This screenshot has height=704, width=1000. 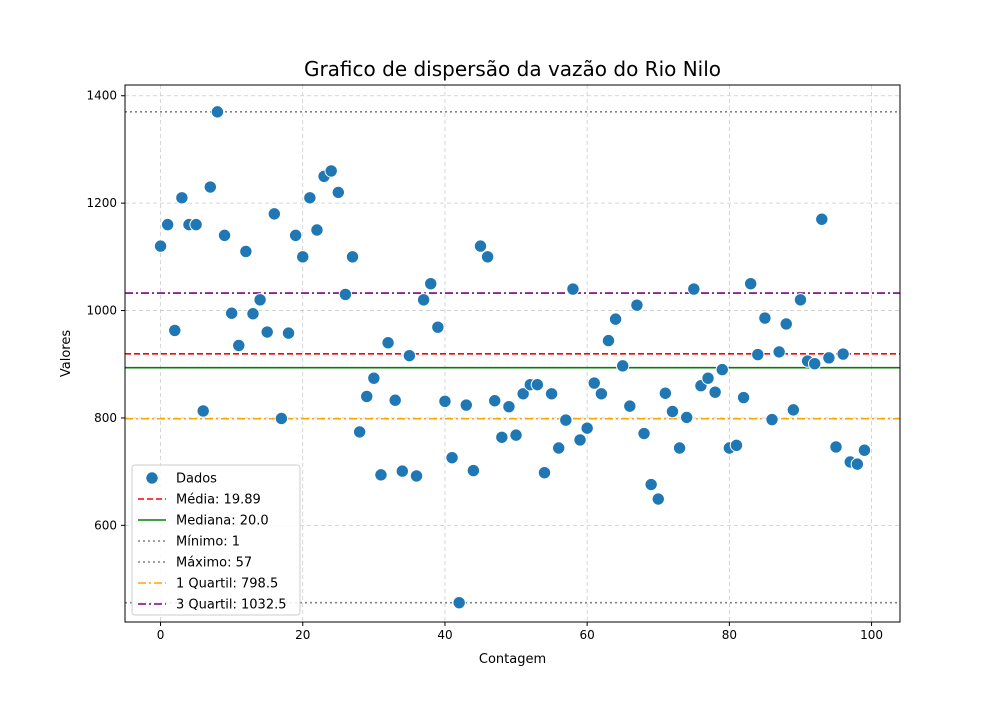 What do you see at coordinates (152, 478) in the screenshot?
I see `legend-marker` at bounding box center [152, 478].